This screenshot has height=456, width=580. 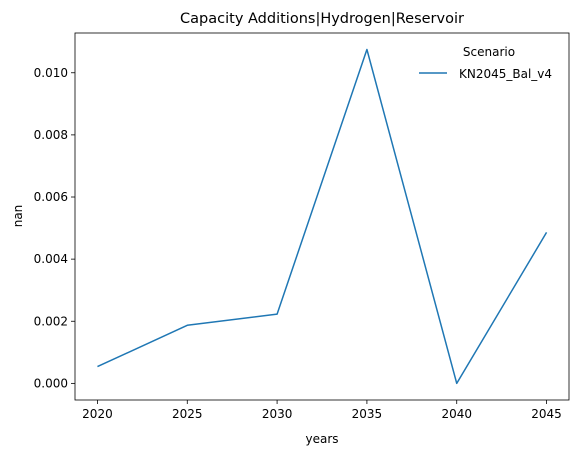 What do you see at coordinates (322, 410) in the screenshot?
I see `x-axis: 2020 2025 2030 2035 2040 2045` at bounding box center [322, 410].